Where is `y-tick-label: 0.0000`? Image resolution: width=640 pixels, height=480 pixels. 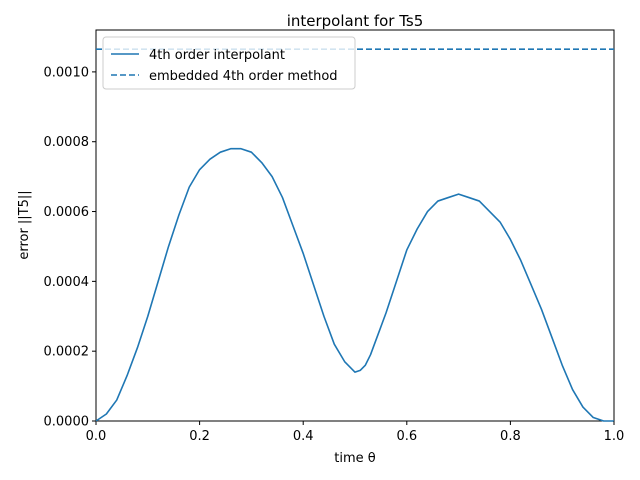 y-tick-label: 0.0000 is located at coordinates (67, 422).